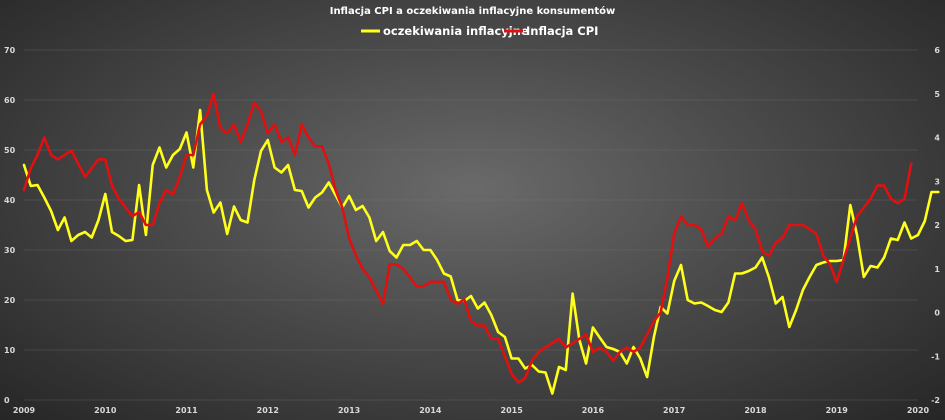  I want to click on x-tick-label: 2019, so click(837, 410).